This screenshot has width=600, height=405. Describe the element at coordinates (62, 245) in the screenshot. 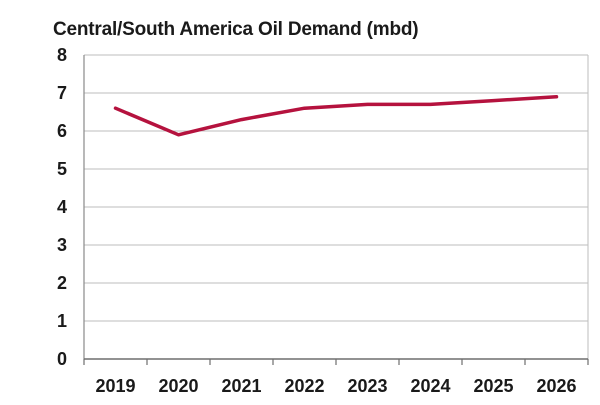

I see `y-tick-label: 3` at that location.